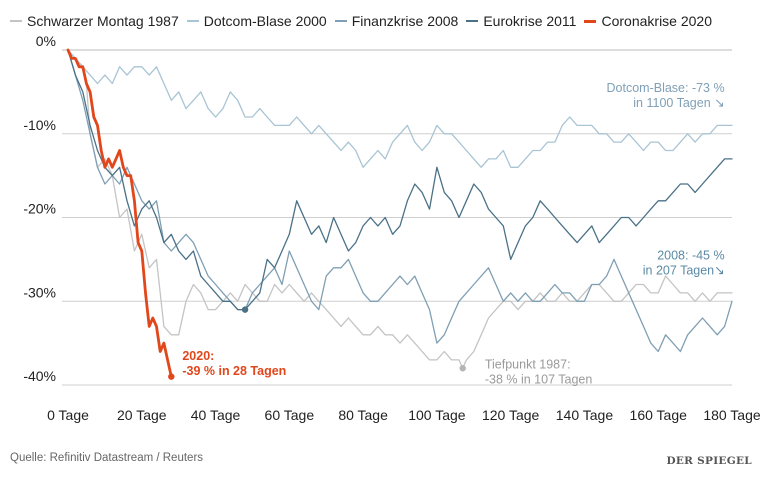 The width and height of the screenshot is (768, 485). Describe the element at coordinates (265, 21) in the screenshot. I see `legend-label: Dotcom-Blase 2000` at that location.